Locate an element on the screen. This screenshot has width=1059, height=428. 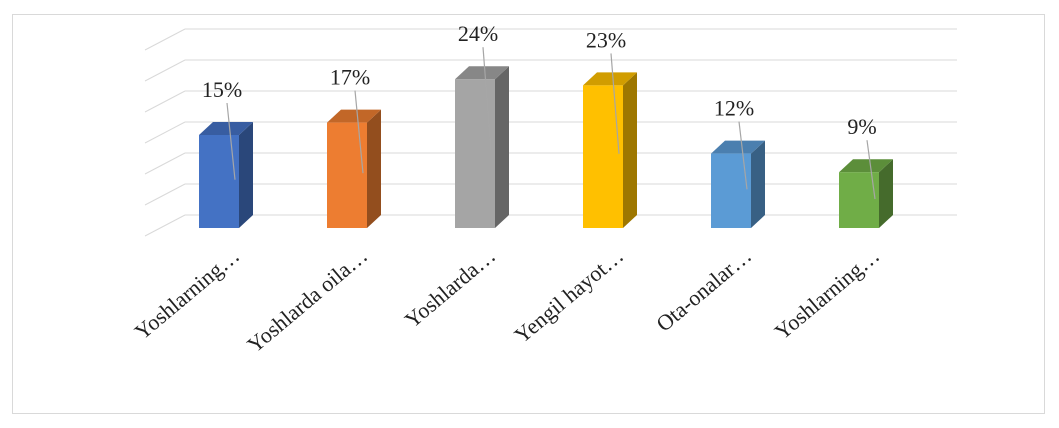
data-label: 12% is located at coordinates (734, 108).